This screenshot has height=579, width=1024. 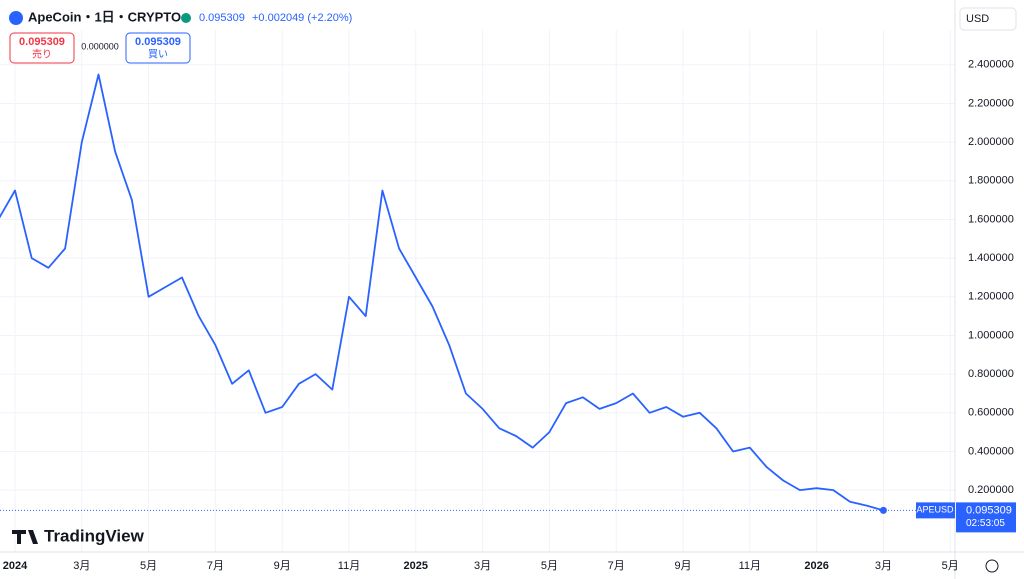 What do you see at coordinates (883, 510) in the screenshot?
I see `last-point` at bounding box center [883, 510].